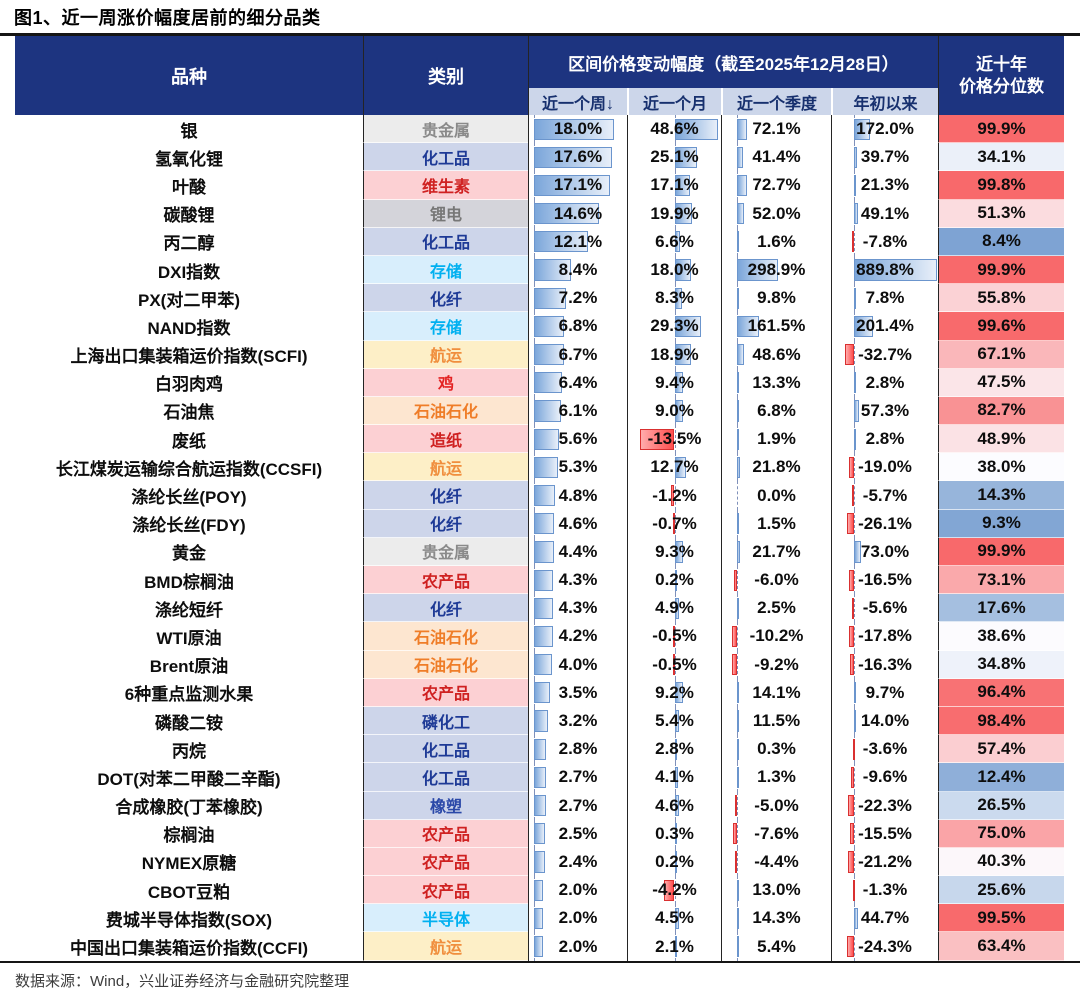  I want to click on variety-cell: 丙二醇, so click(189, 244).